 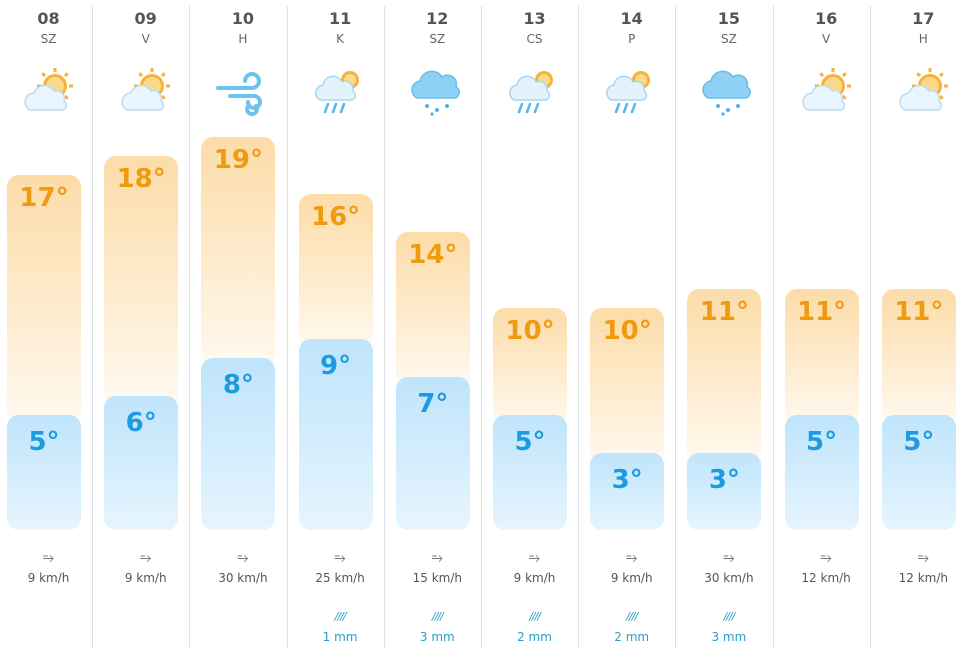 I want to click on low-temp-bar: 3°, so click(x=724, y=491).